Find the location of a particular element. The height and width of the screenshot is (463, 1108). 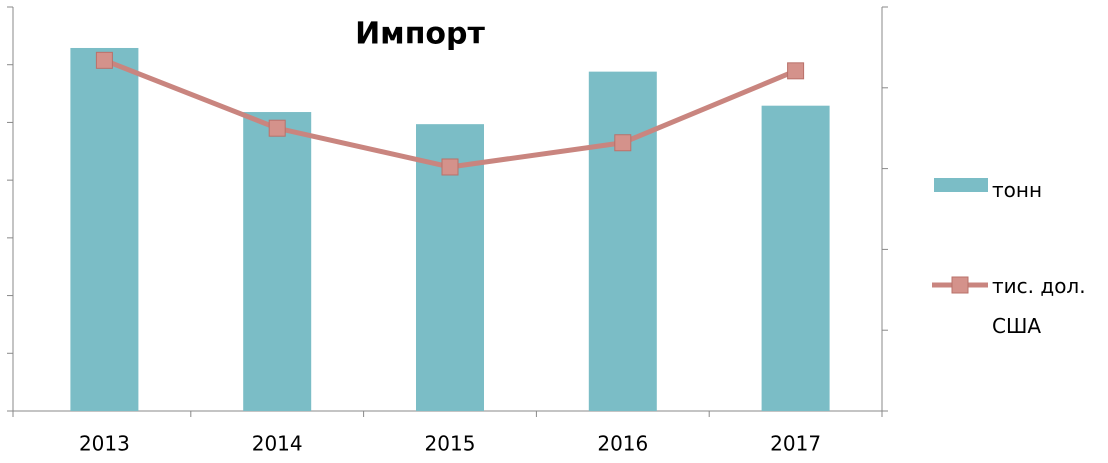

x-tick-label: 2017 is located at coordinates (795, 444).